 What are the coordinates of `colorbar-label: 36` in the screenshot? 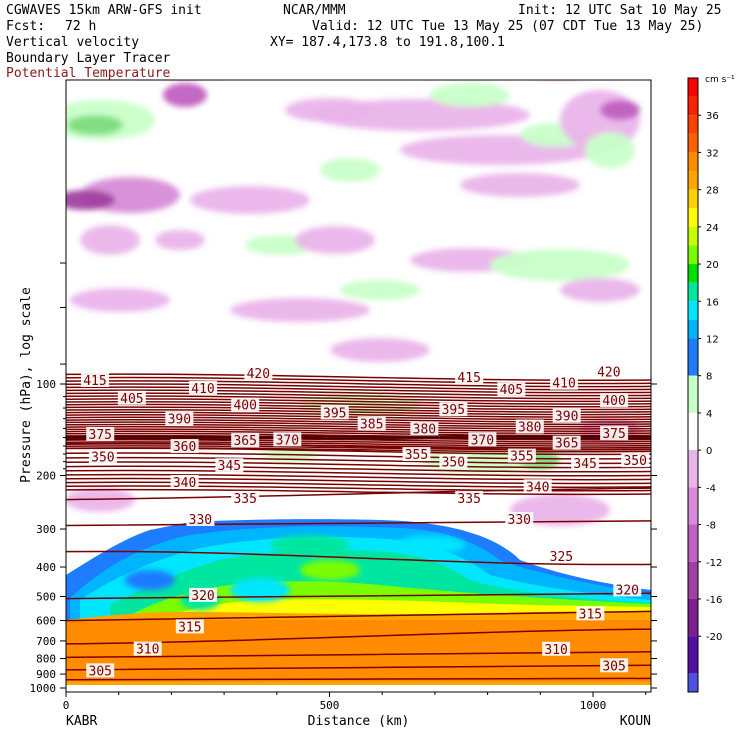 It's located at (712, 116).